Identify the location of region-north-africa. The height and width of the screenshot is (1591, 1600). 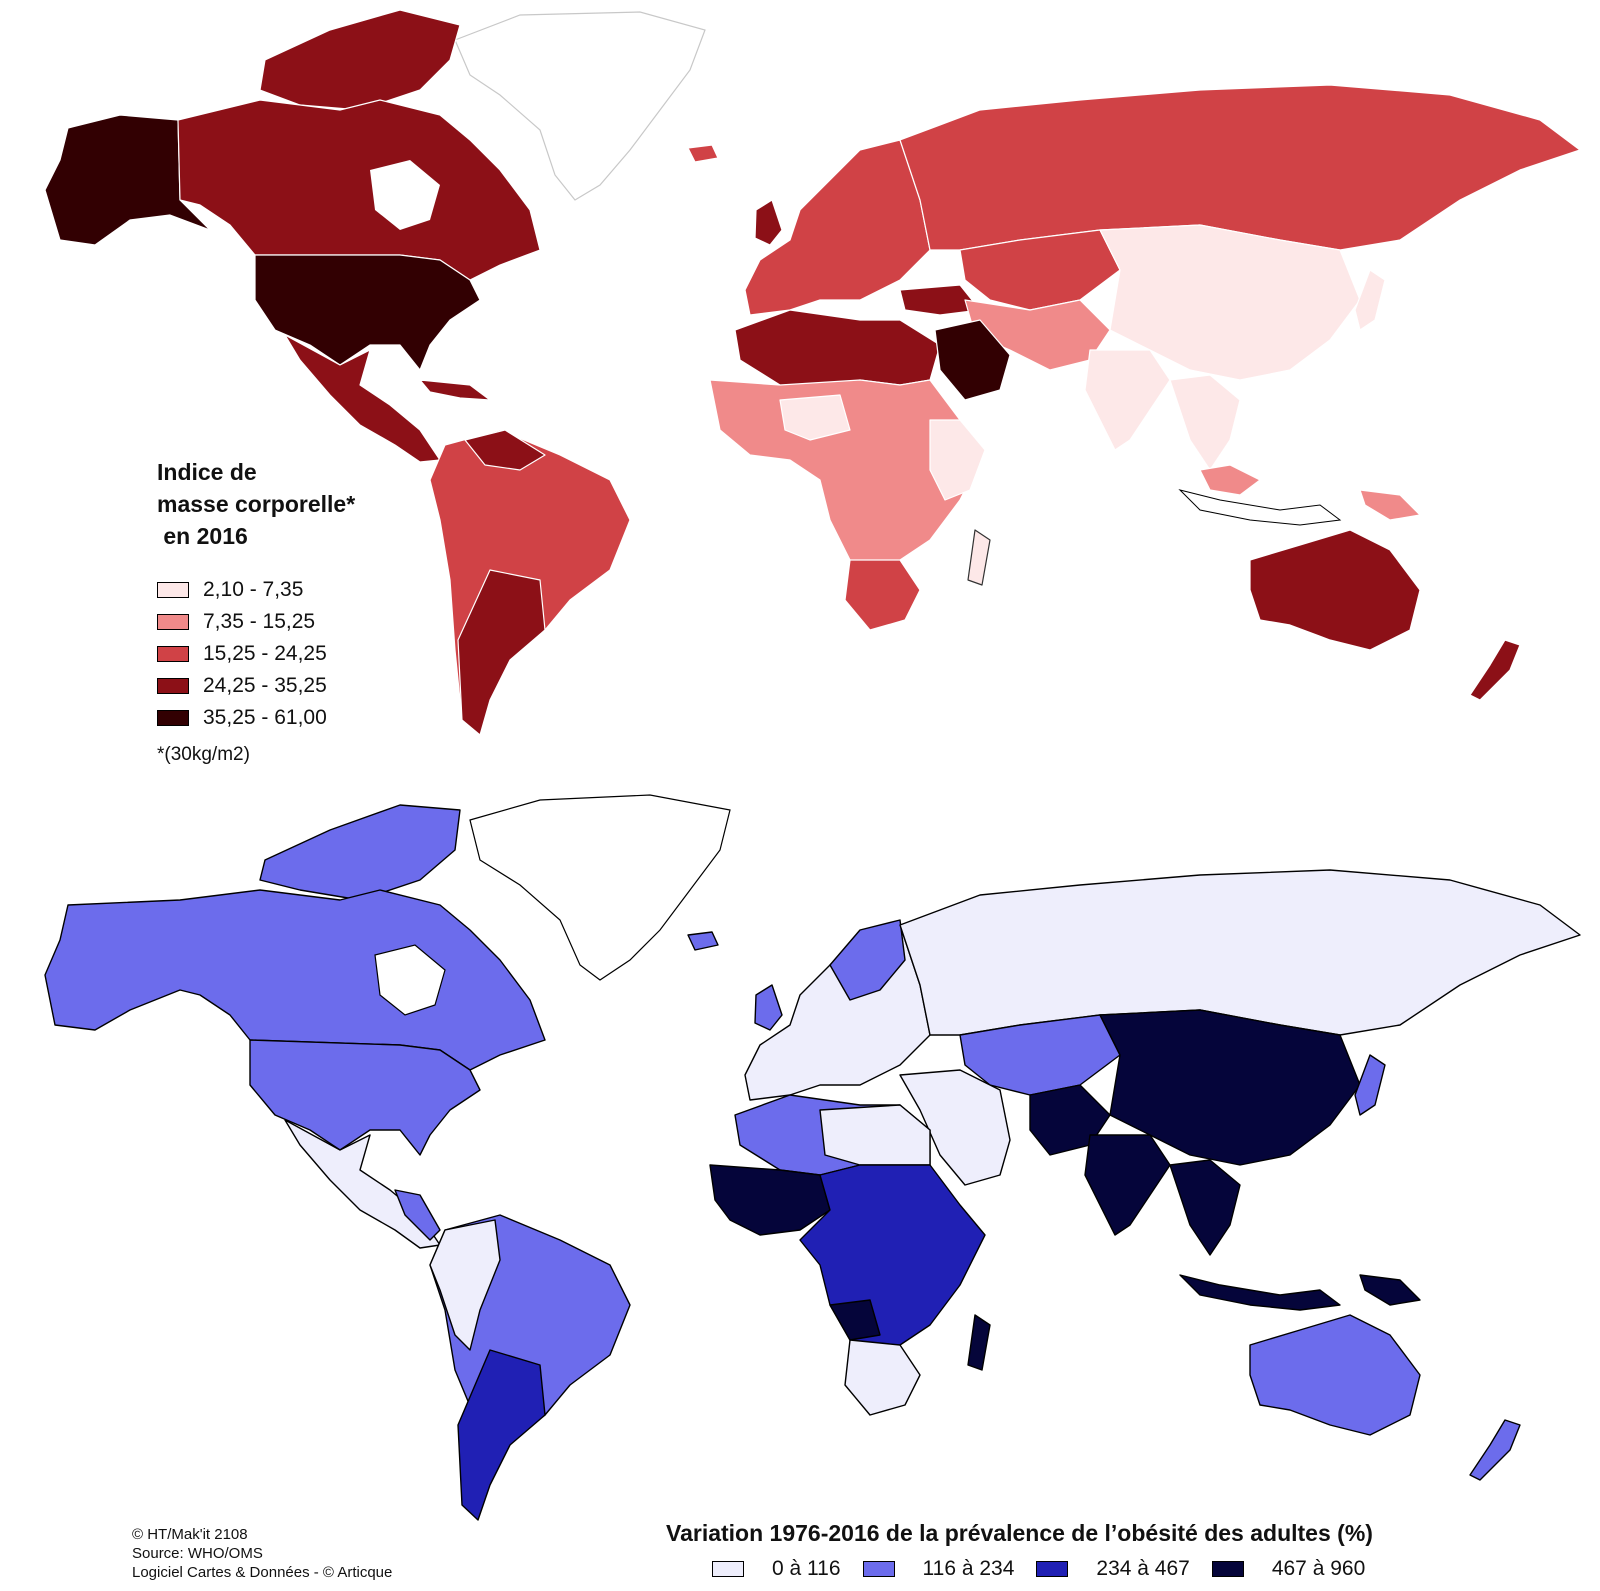
(837, 350).